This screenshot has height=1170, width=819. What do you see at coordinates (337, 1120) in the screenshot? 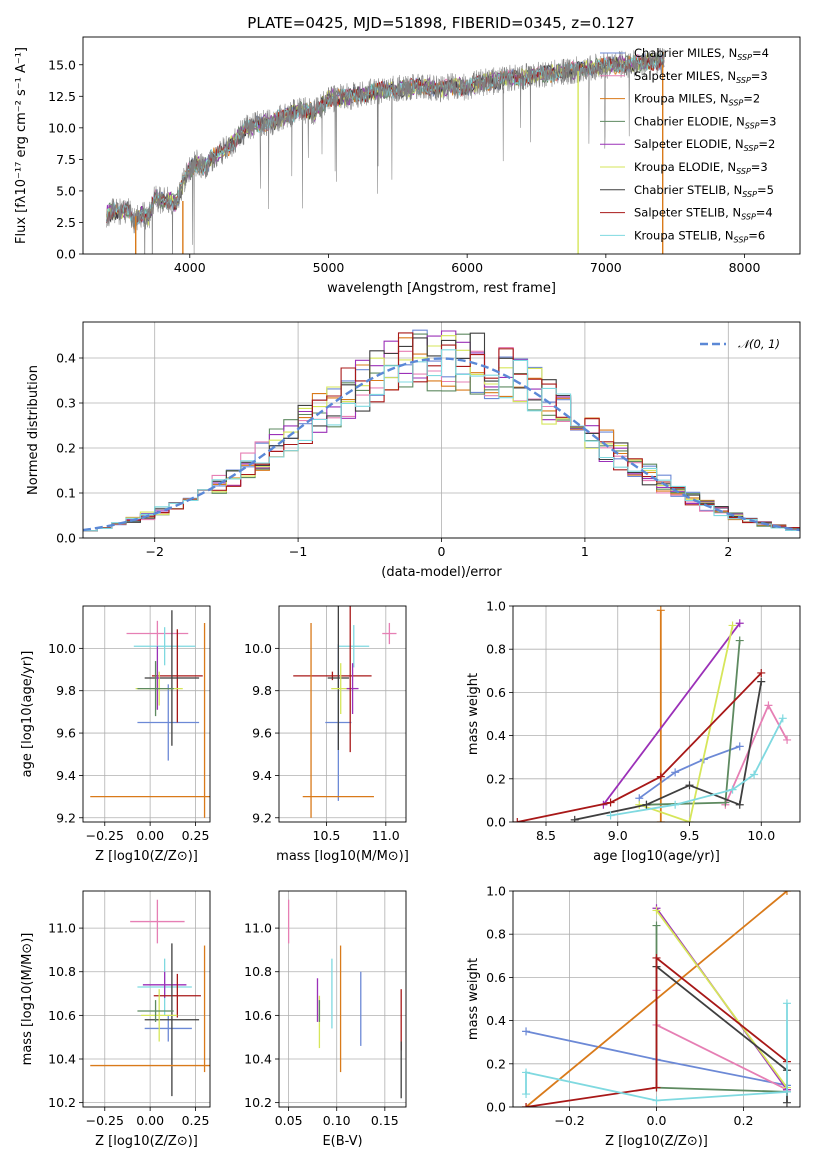
I see `x-tick-label: 0.10` at bounding box center [337, 1120].